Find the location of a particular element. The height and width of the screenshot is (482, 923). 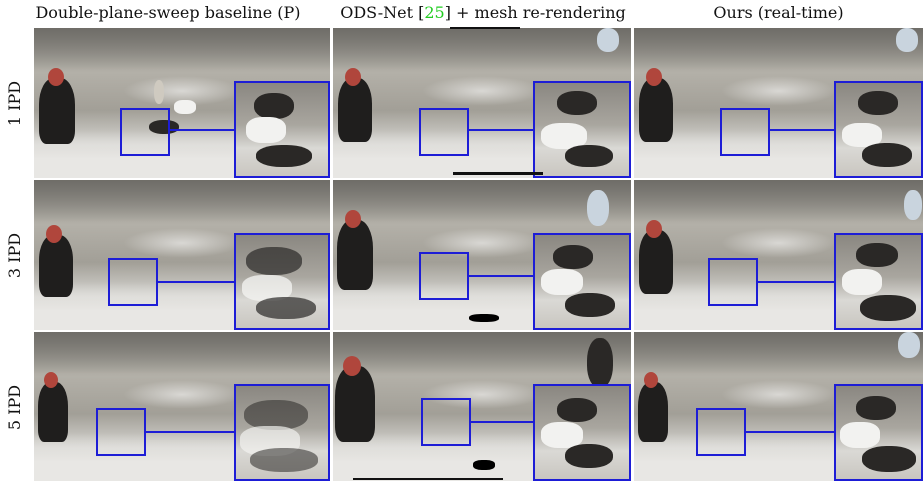

panel-baseline-3ipd is located at coordinates (182, 255).